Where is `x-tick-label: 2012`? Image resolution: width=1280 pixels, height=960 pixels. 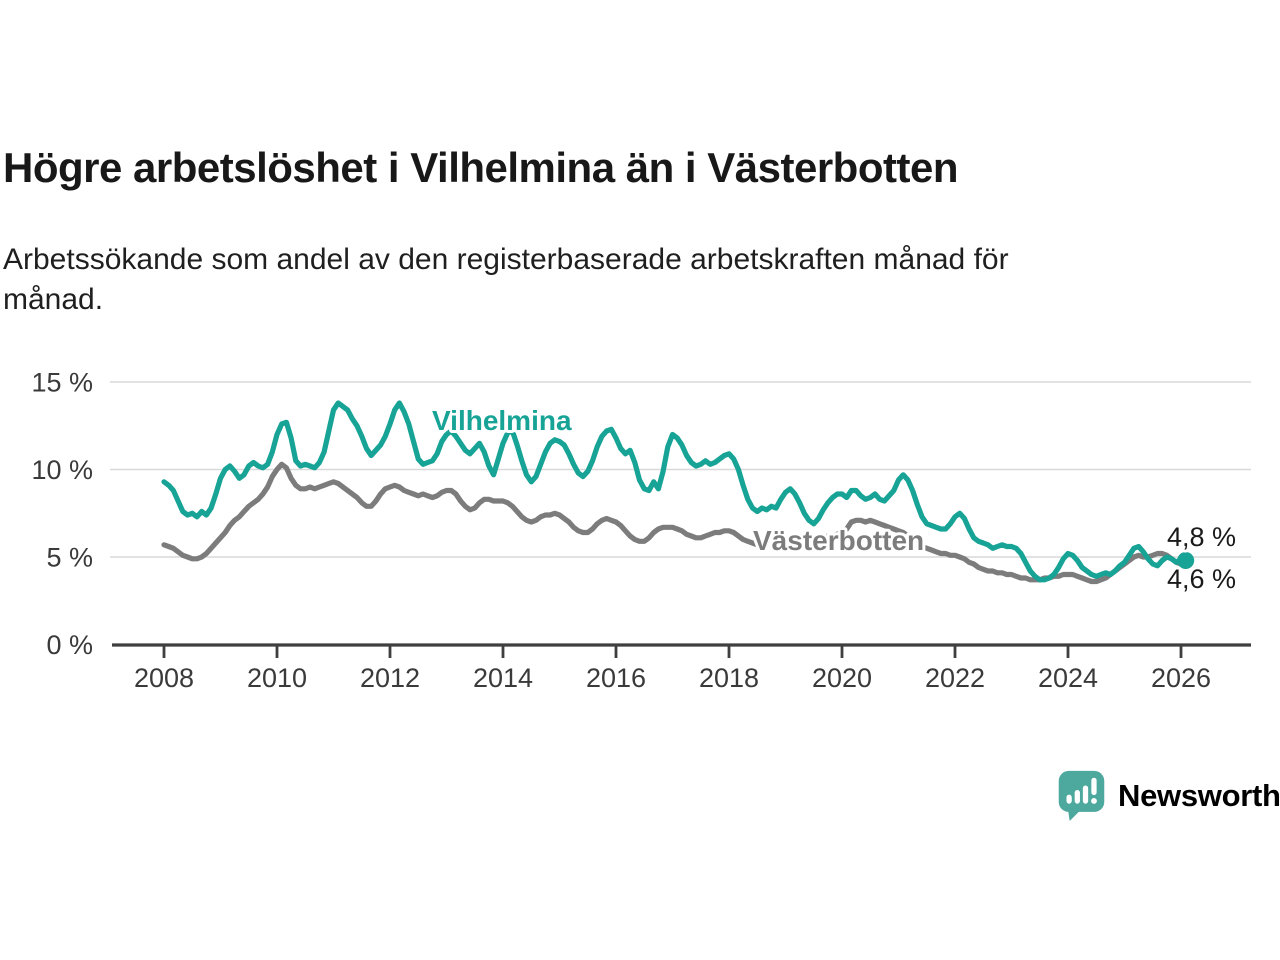
x-tick-label: 2012 is located at coordinates (390, 678).